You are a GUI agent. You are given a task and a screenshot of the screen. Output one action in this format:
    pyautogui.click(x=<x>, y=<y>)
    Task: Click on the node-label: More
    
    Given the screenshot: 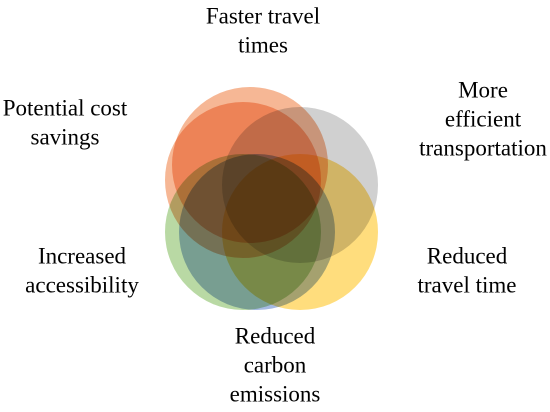 What is the action you would take?
    pyautogui.click(x=483, y=89)
    